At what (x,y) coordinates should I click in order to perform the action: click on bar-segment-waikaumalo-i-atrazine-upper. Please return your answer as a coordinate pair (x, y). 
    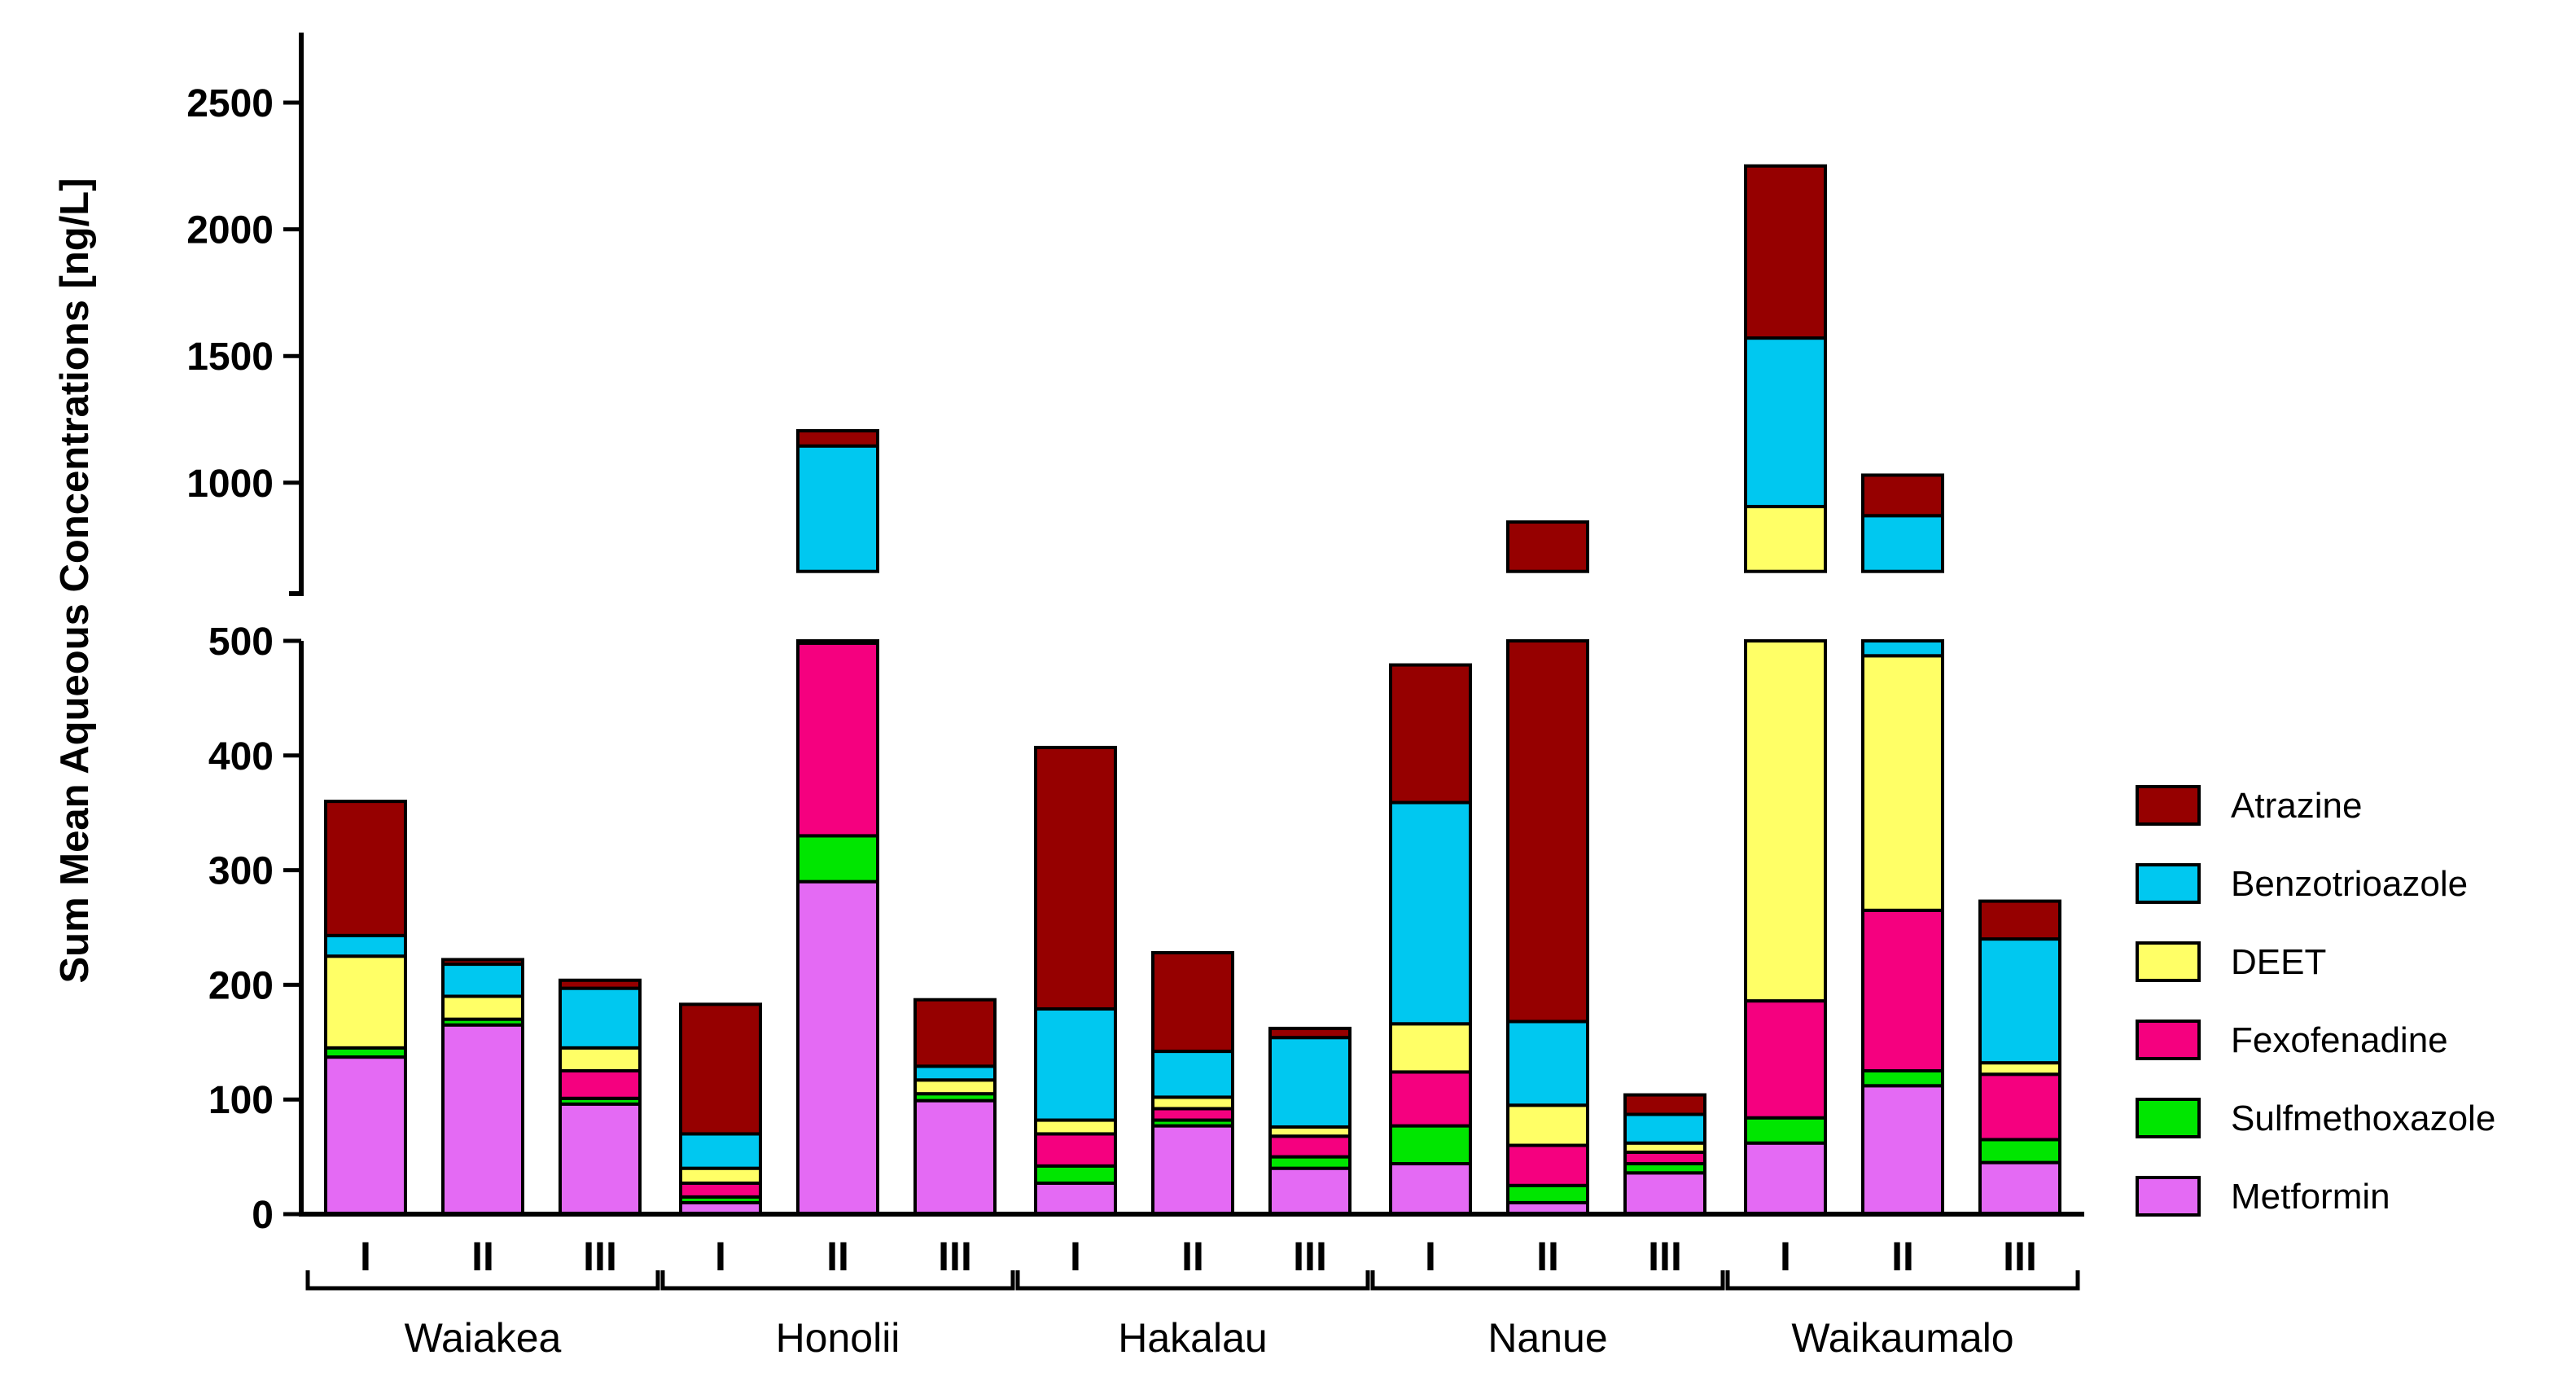
    Looking at the image, I should click on (1785, 252).